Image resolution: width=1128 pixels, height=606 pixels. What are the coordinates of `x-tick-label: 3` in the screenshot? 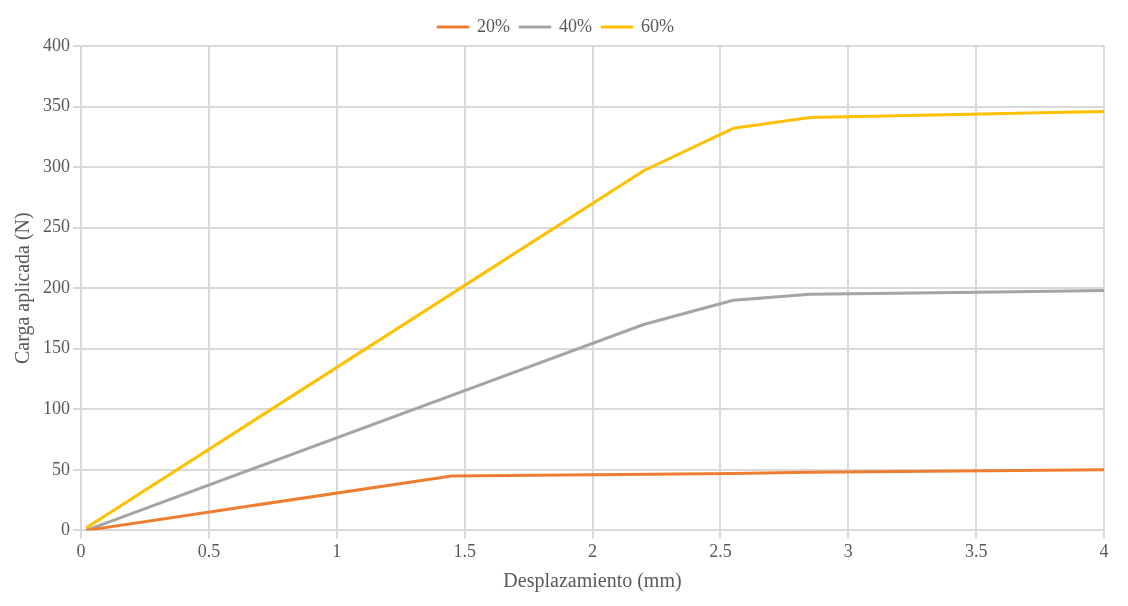 It's located at (848, 550).